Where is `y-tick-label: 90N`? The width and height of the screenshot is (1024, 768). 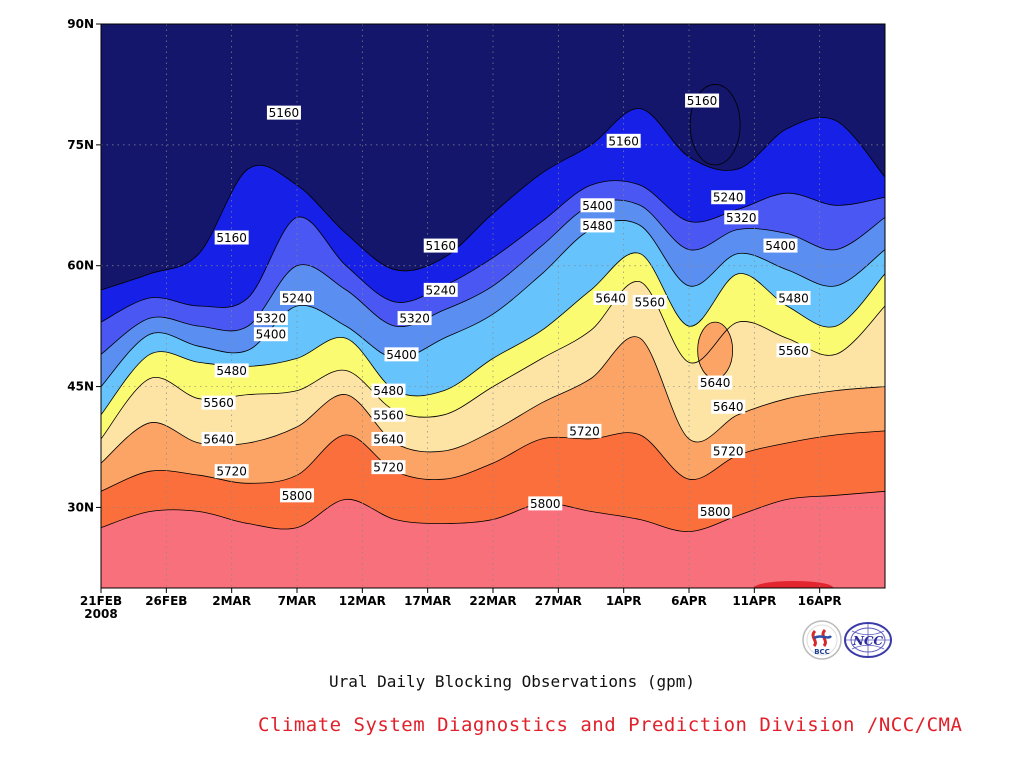
y-tick-label: 90N is located at coordinates (80, 24).